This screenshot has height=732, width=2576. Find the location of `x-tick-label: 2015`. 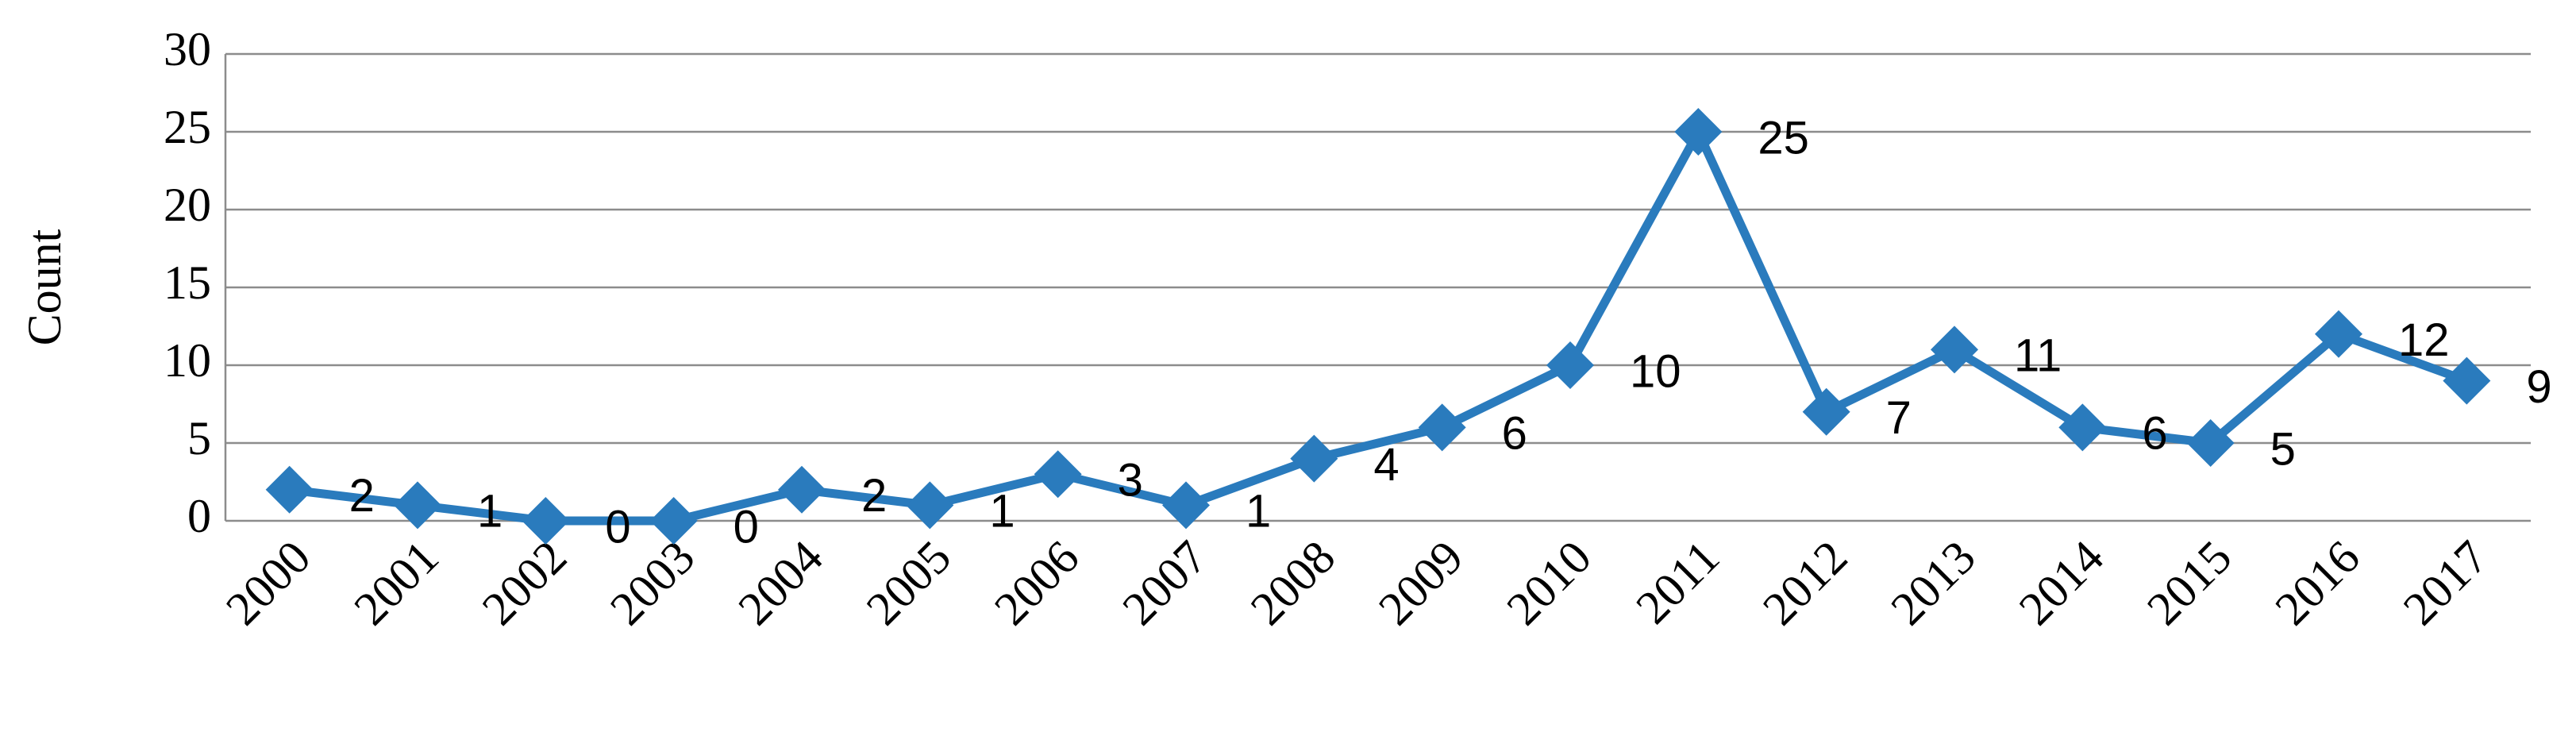

x-tick-label: 2015 is located at coordinates (2189, 582).